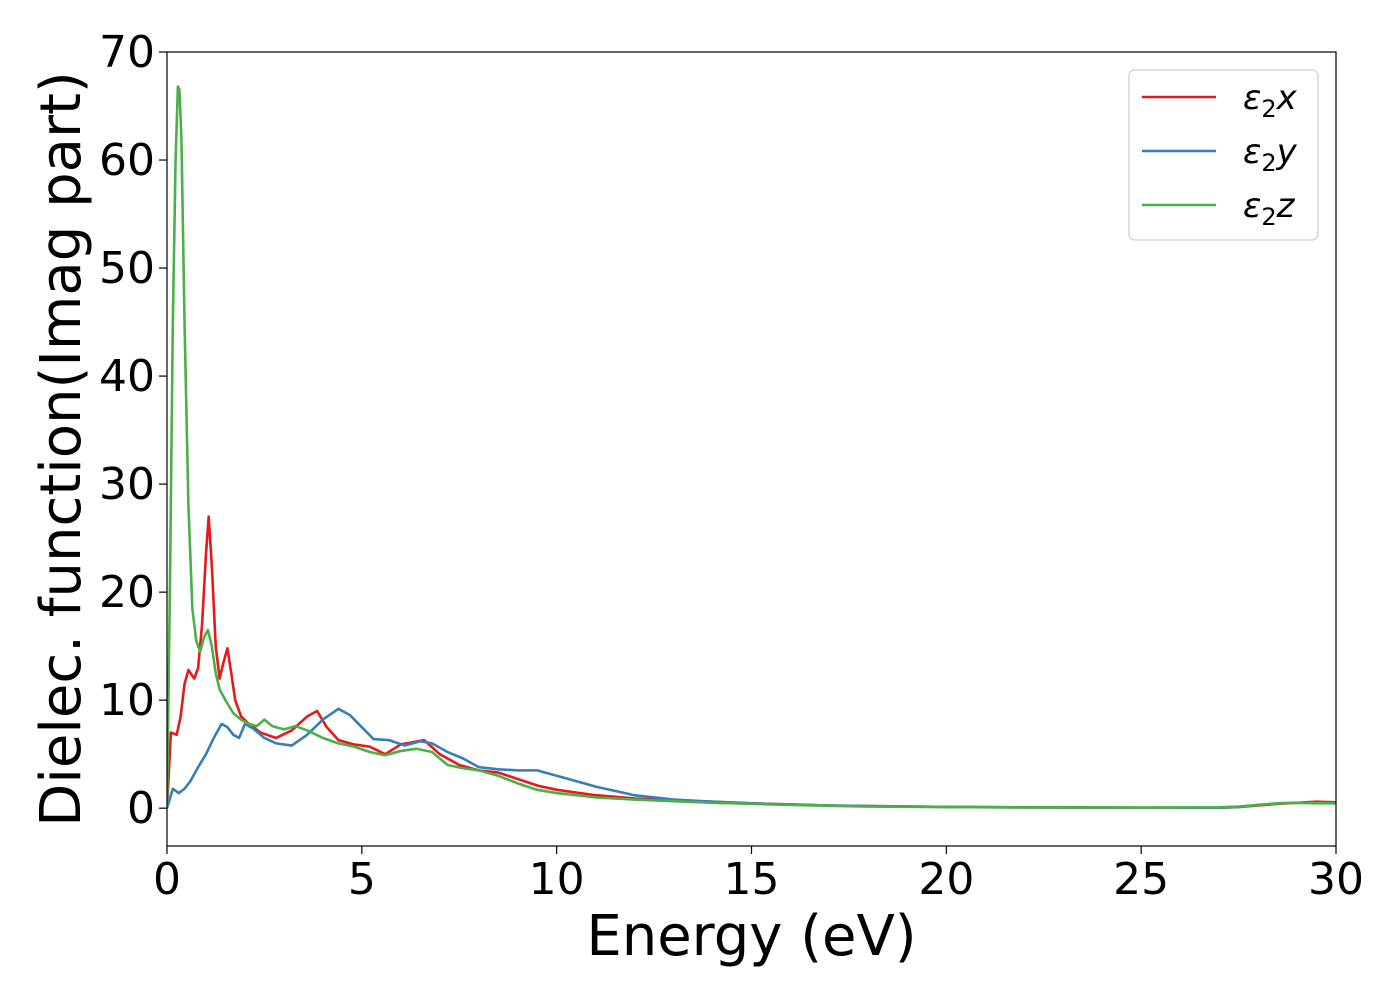 The width and height of the screenshot is (1400, 1000). What do you see at coordinates (127, 592) in the screenshot?
I see `y-tick-label: 20` at bounding box center [127, 592].